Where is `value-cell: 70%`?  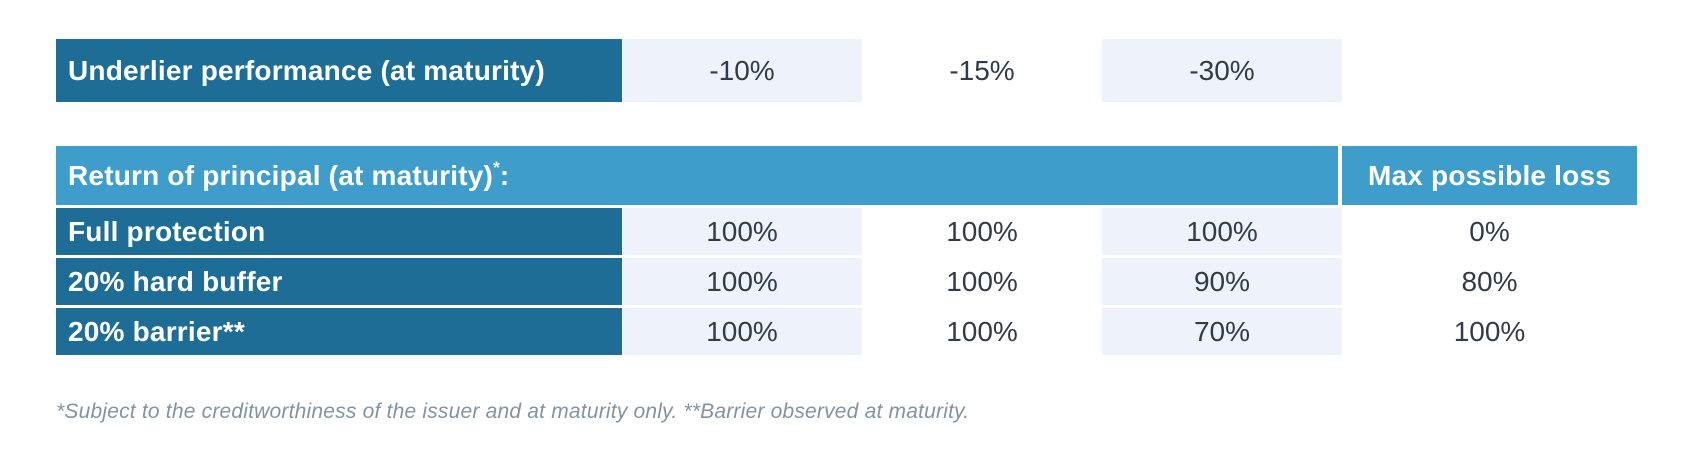 value-cell: 70% is located at coordinates (1222, 331).